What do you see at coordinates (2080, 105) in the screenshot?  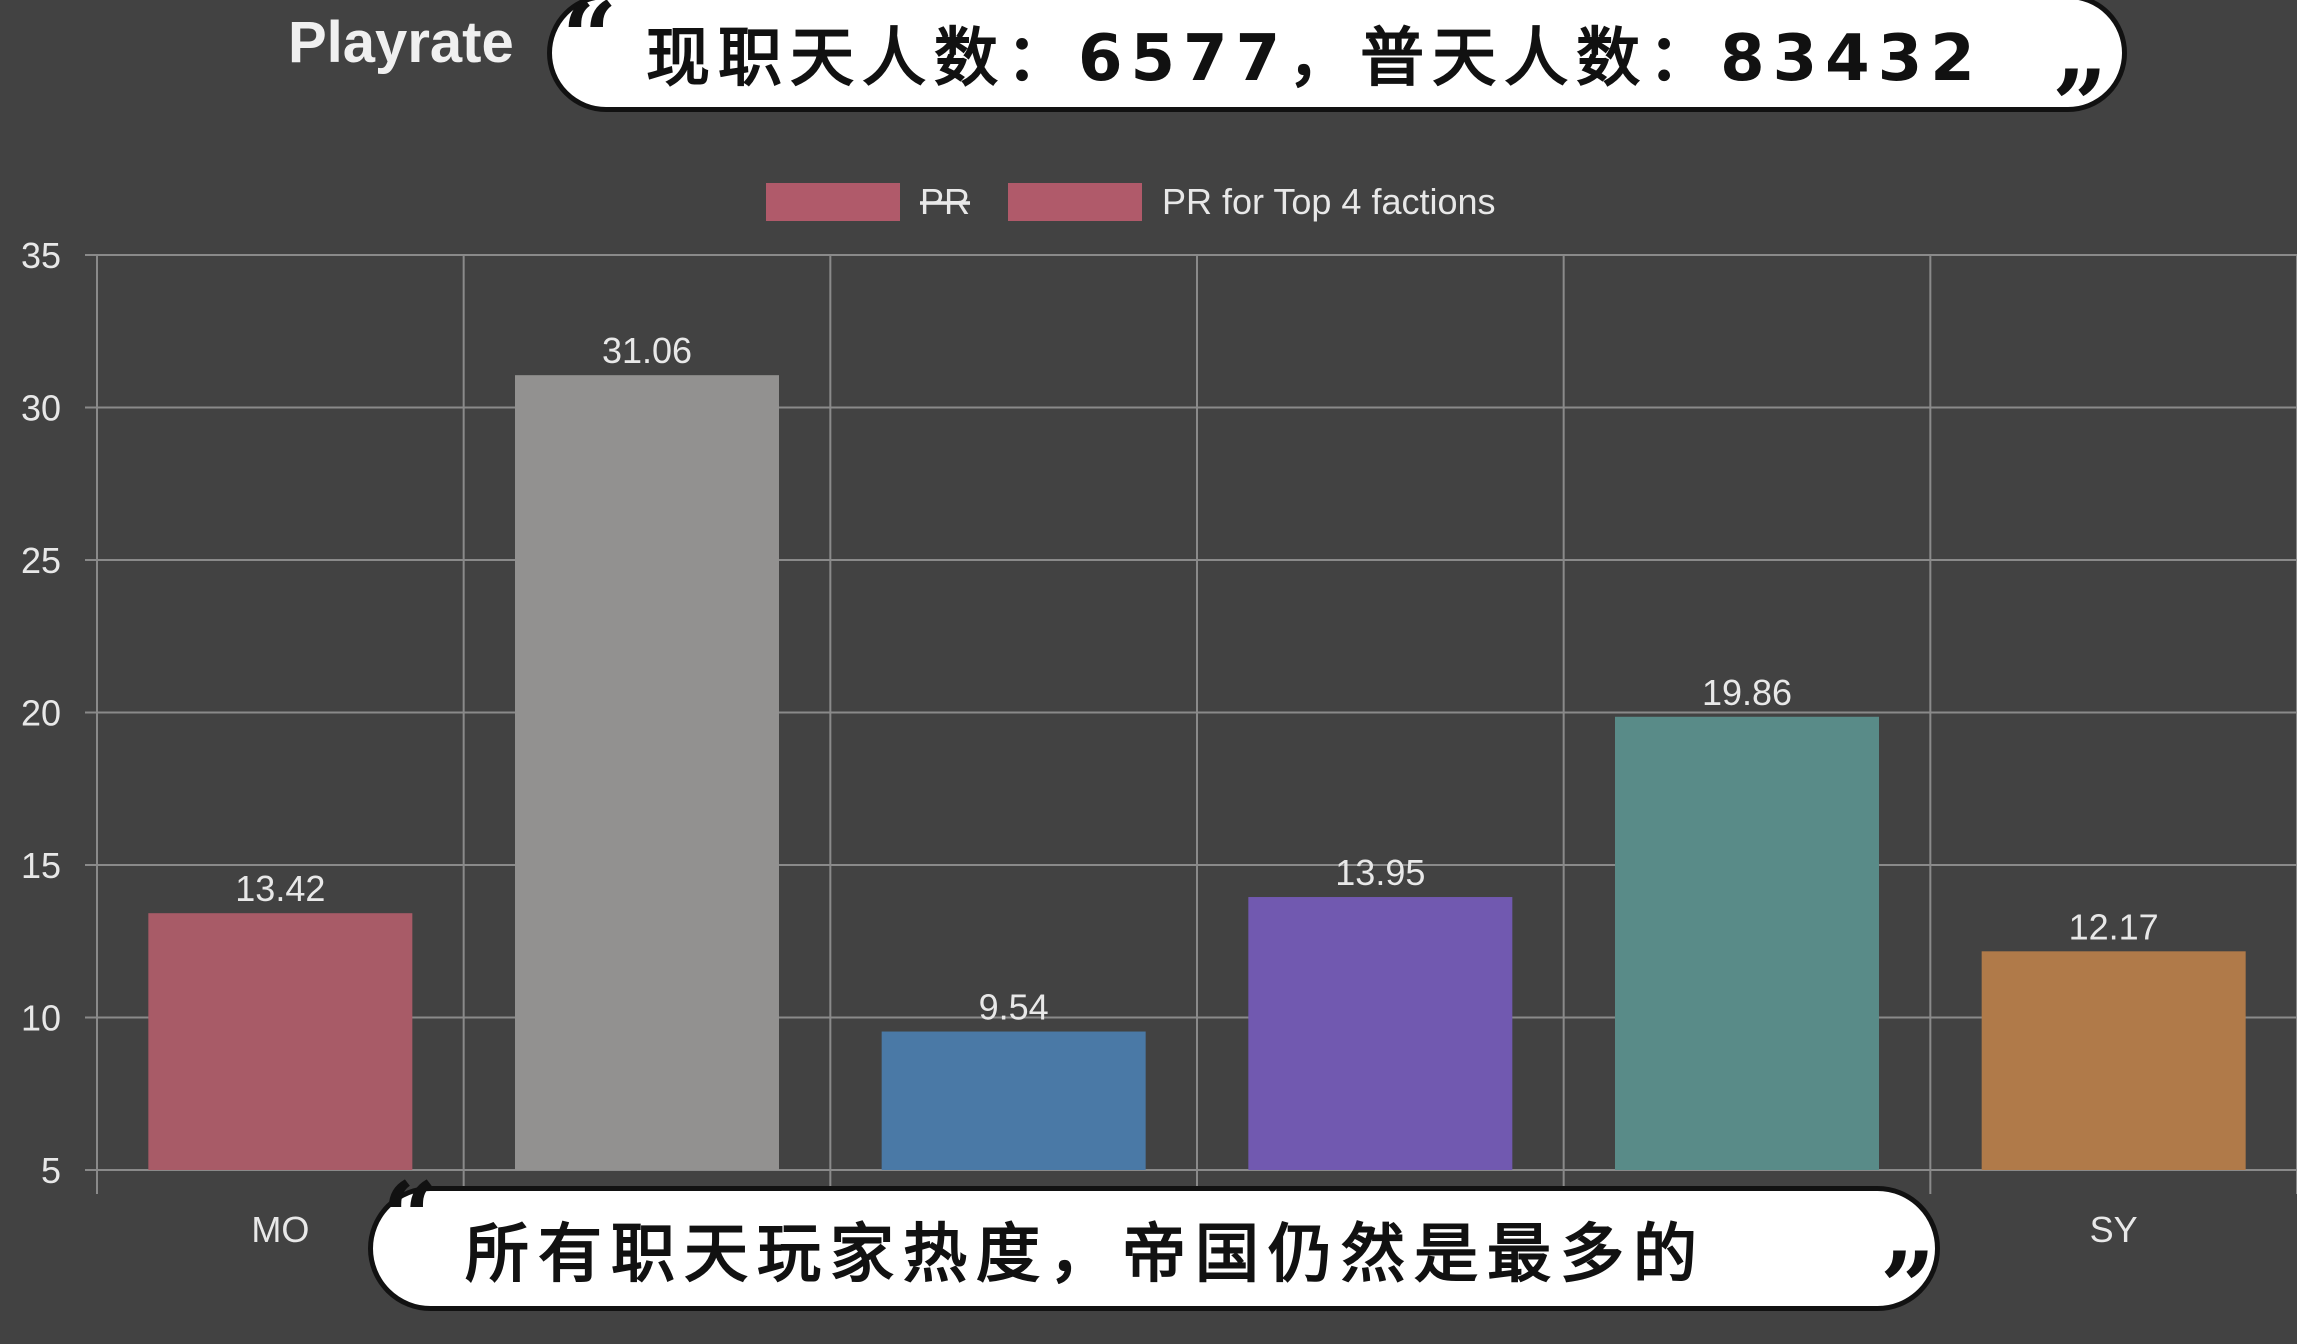 I see `top-close-quote: ”` at bounding box center [2080, 105].